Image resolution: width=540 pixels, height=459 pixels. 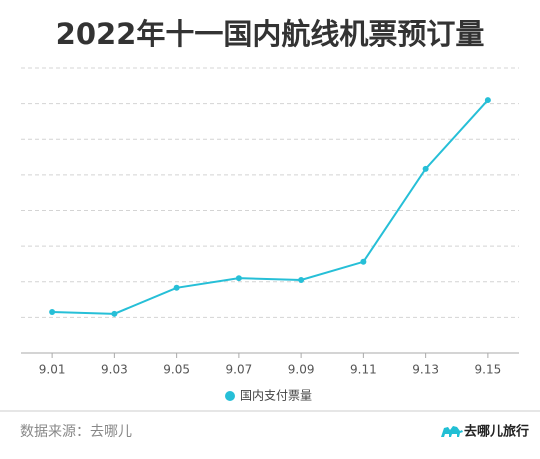 I want to click on x-tick-label: 9.09, so click(x=301, y=370).